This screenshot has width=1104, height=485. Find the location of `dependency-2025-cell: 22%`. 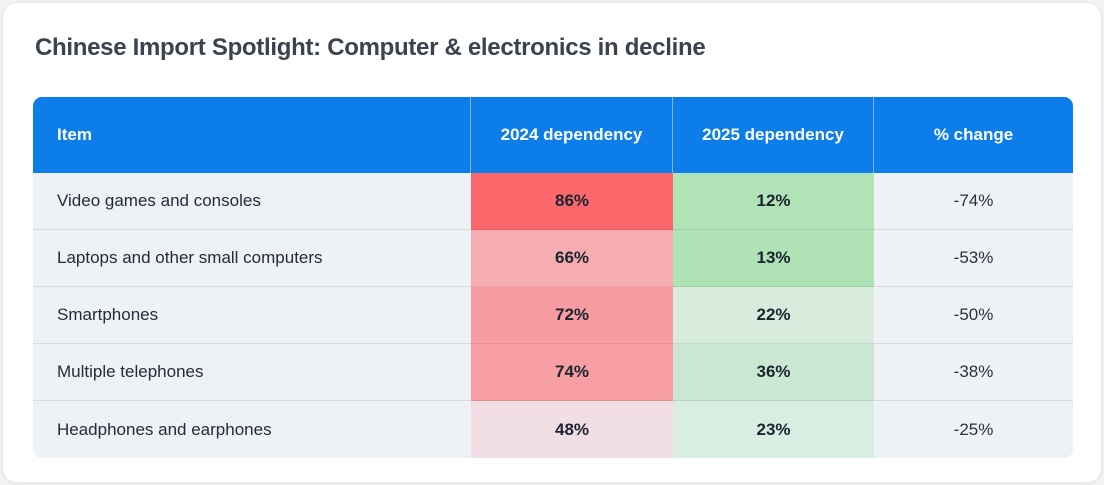

dependency-2025-cell: 22% is located at coordinates (773, 315).